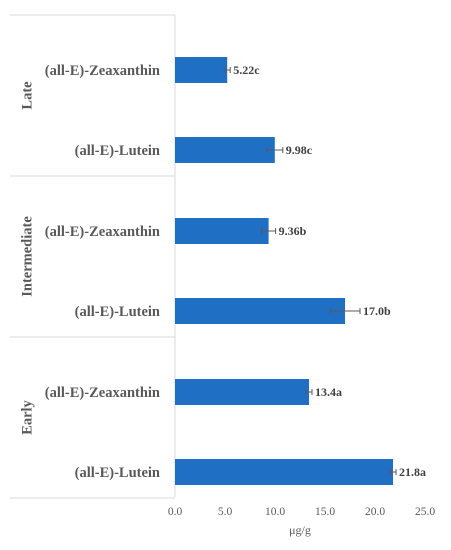  Describe the element at coordinates (275, 512) in the screenshot. I see `x-tick-label: 10.0` at that location.